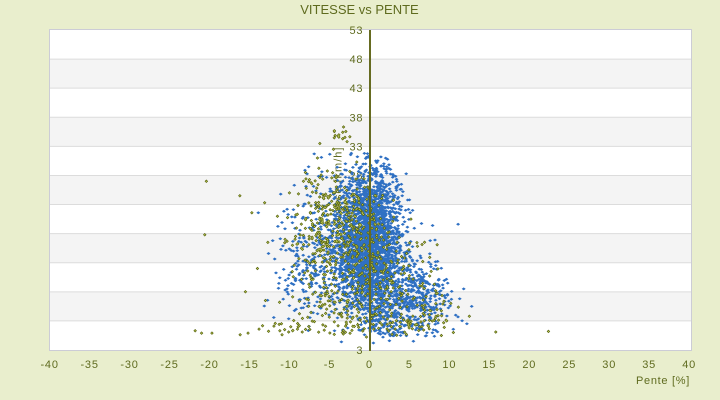 Image resolution: width=720 pixels, height=400 pixels. What do you see at coordinates (409, 365) in the screenshot?
I see `svg-text: 5` at bounding box center [409, 365].